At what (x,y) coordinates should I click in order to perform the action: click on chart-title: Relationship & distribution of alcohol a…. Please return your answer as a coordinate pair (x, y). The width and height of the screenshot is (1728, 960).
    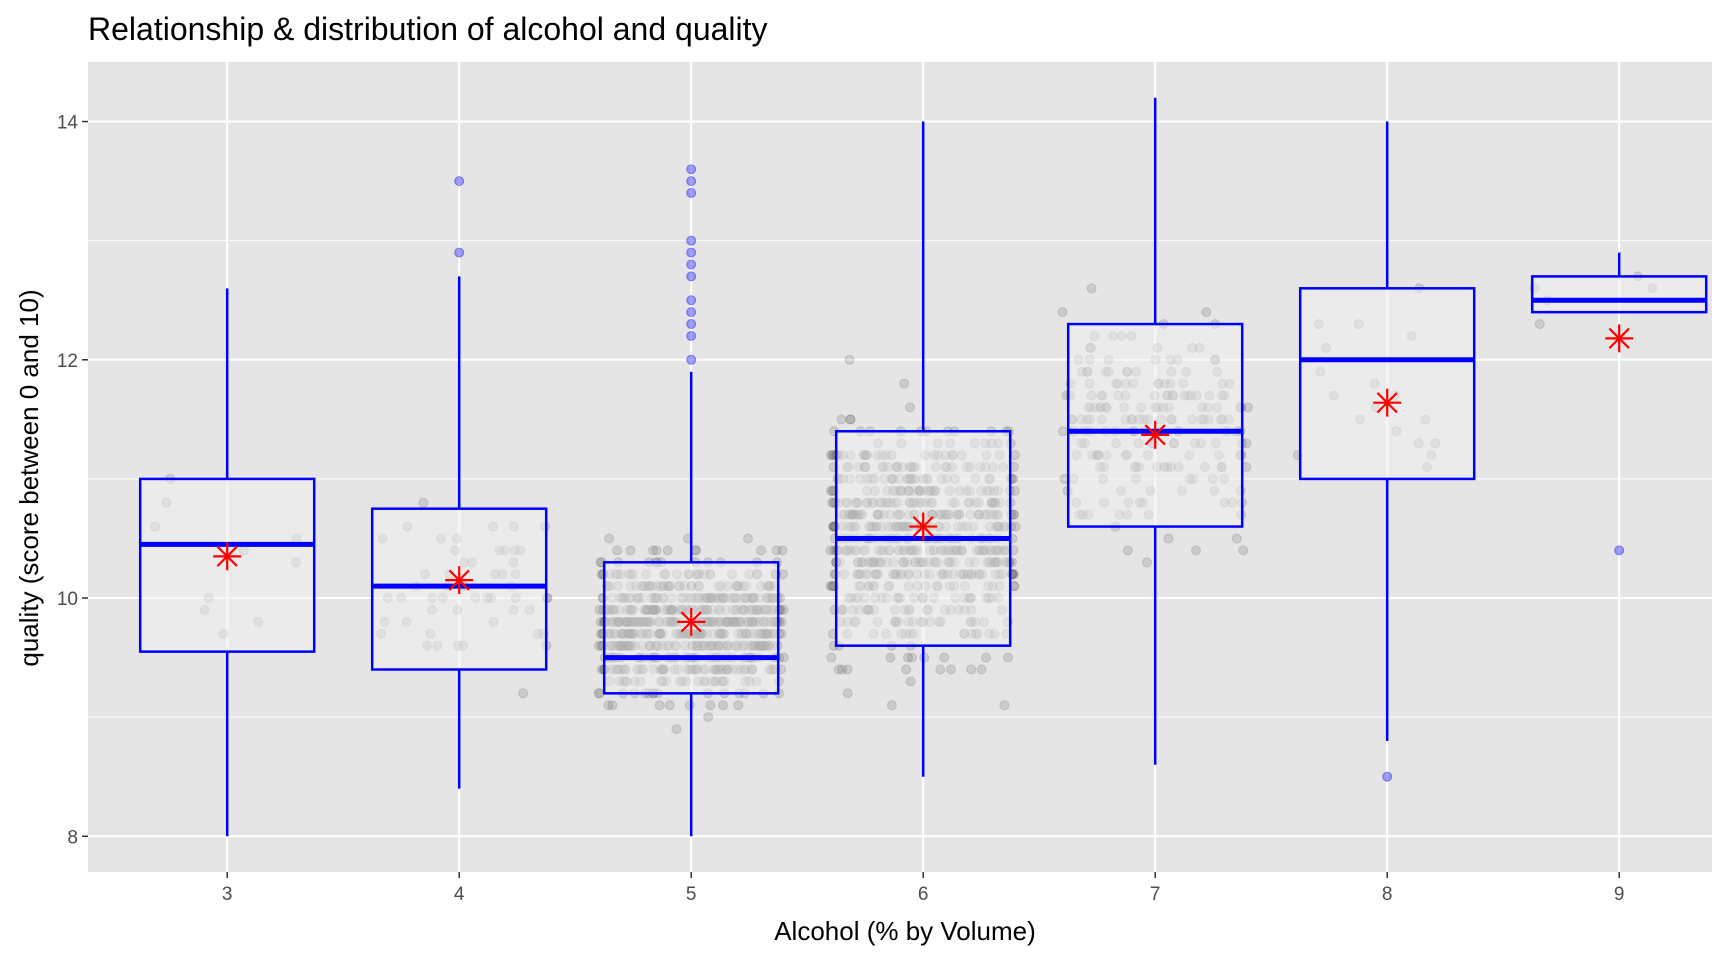
    Looking at the image, I should click on (428, 29).